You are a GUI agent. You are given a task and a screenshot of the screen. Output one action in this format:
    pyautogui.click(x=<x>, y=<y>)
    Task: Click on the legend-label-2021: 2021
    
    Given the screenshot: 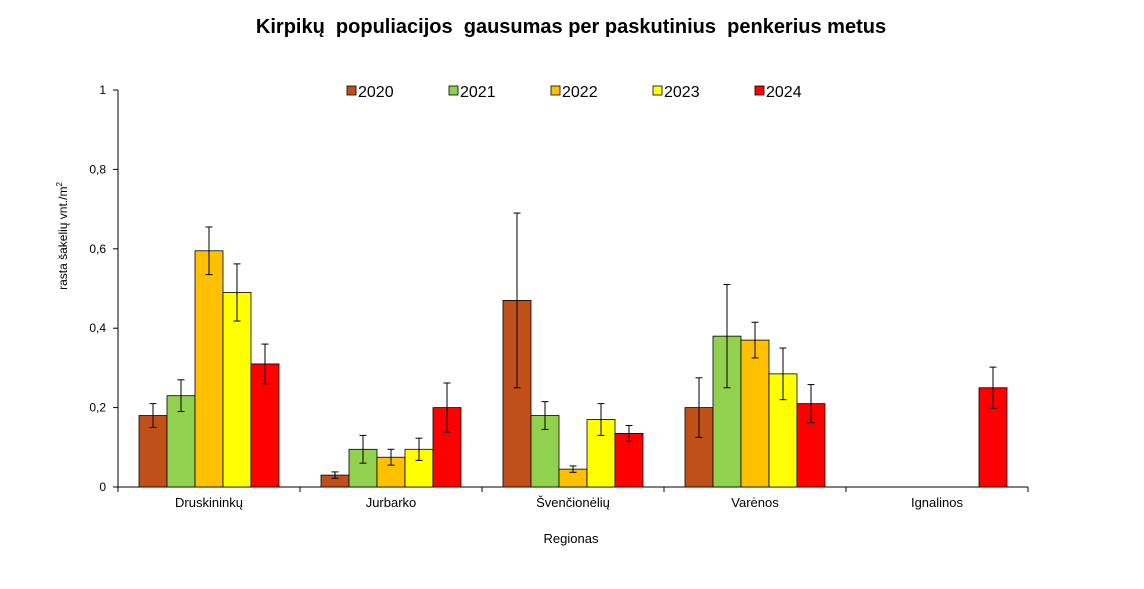 What is the action you would take?
    pyautogui.click(x=478, y=92)
    